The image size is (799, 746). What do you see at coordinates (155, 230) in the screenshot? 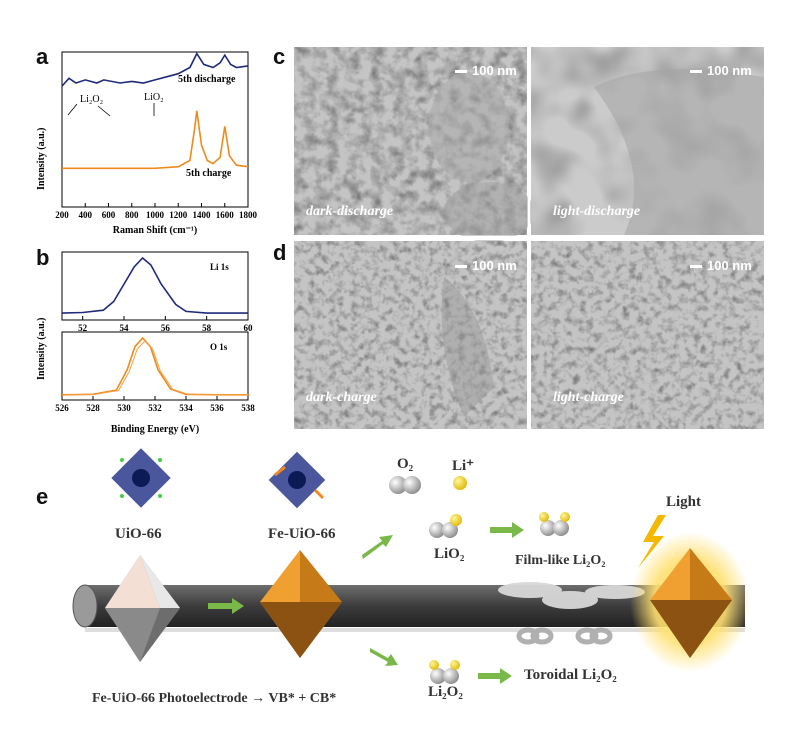
I see `raman-xlabel: Raman Shift (cm⁻¹)` at bounding box center [155, 230].